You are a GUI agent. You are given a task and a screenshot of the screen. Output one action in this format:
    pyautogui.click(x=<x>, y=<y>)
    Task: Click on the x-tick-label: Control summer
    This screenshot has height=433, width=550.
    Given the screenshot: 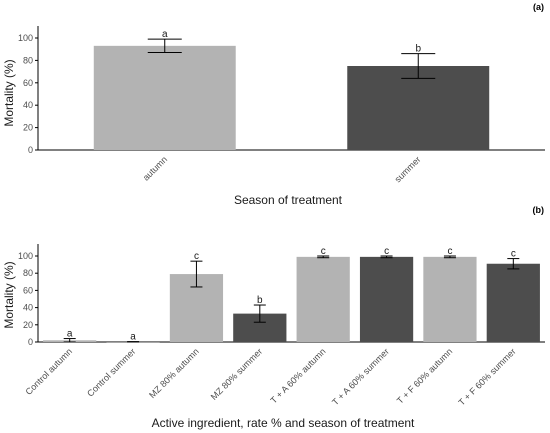 What is the action you would take?
    pyautogui.click(x=111, y=372)
    